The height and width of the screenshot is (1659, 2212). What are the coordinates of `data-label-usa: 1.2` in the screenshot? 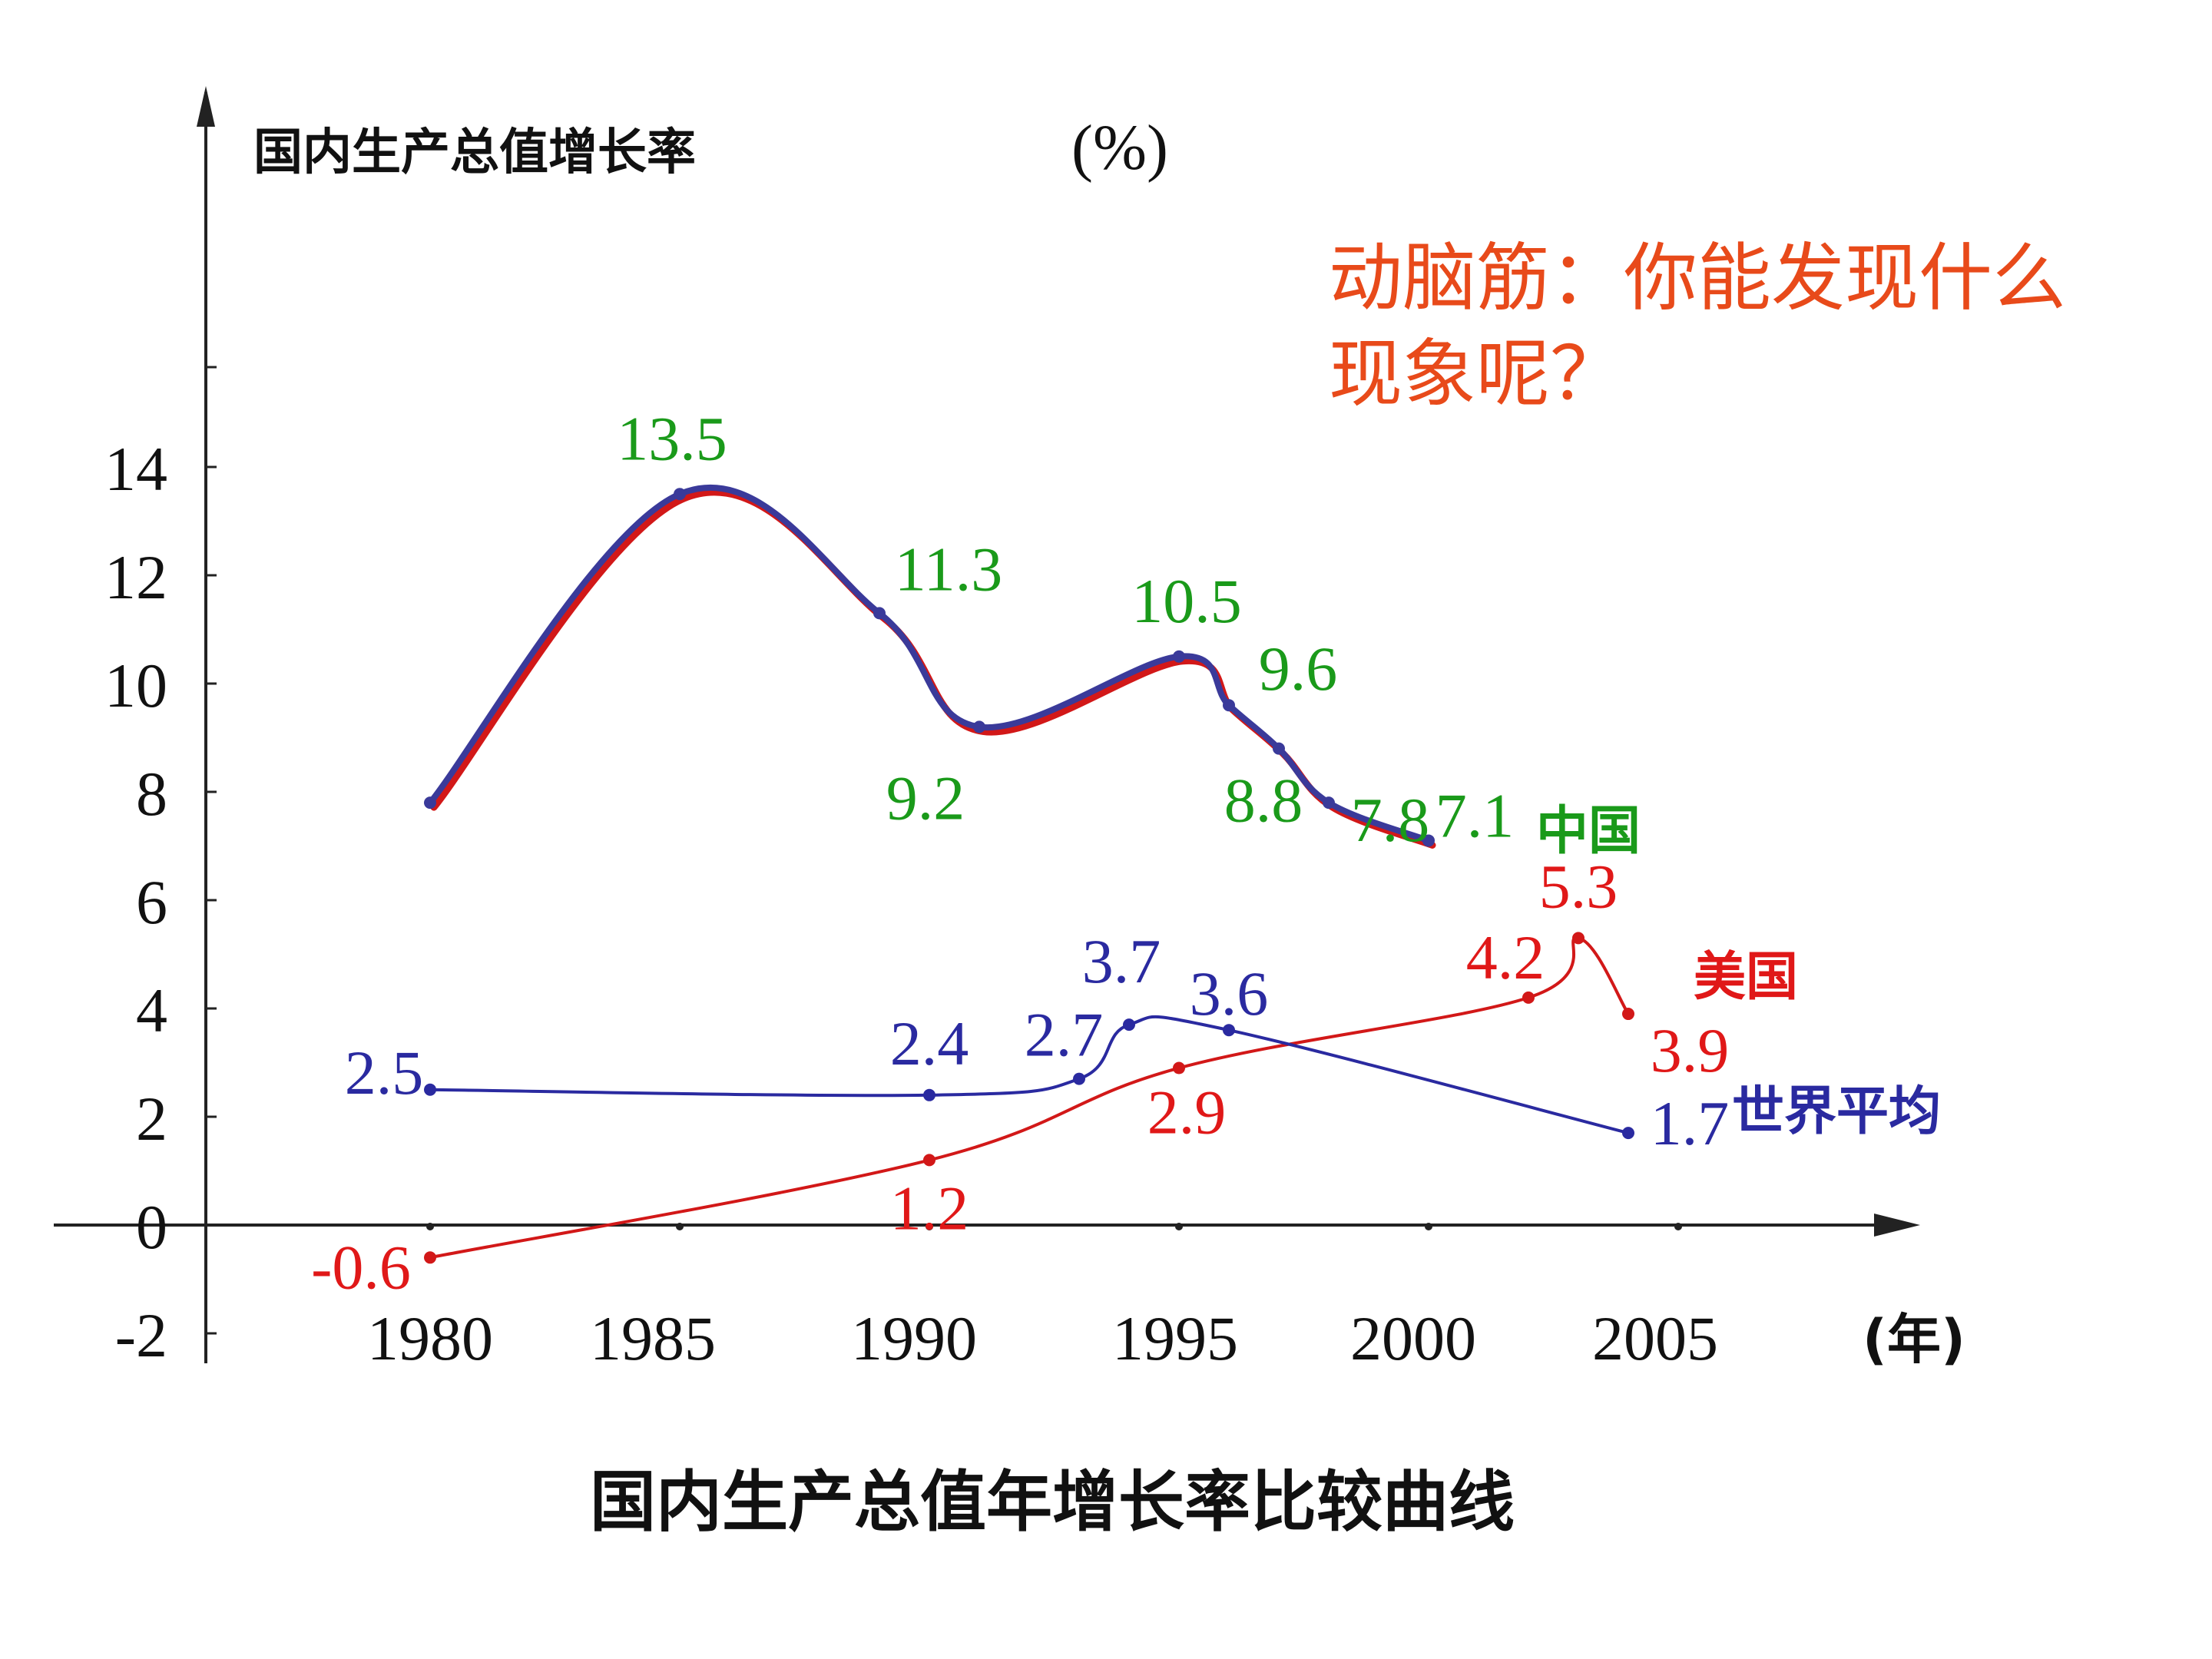 It's located at (930, 1208).